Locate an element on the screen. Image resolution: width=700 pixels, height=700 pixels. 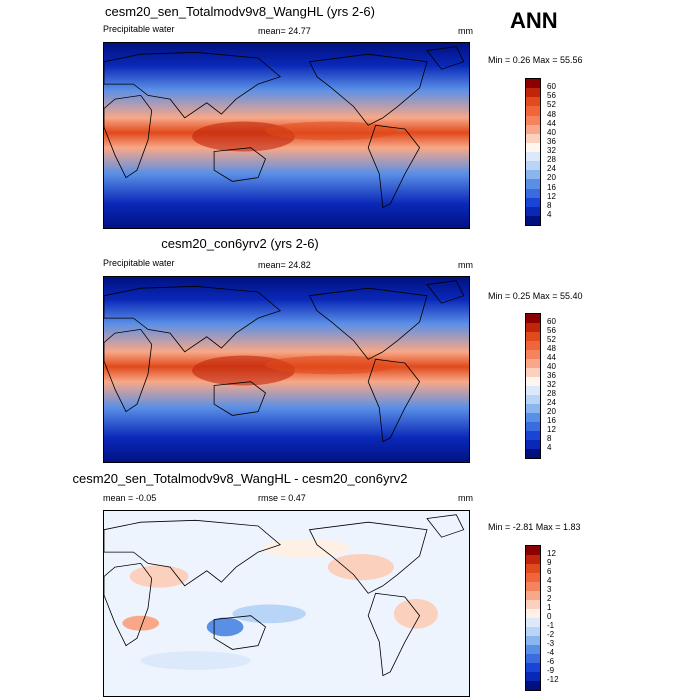
colorbar-tick-label: -6 is located at coordinates (551, 661).